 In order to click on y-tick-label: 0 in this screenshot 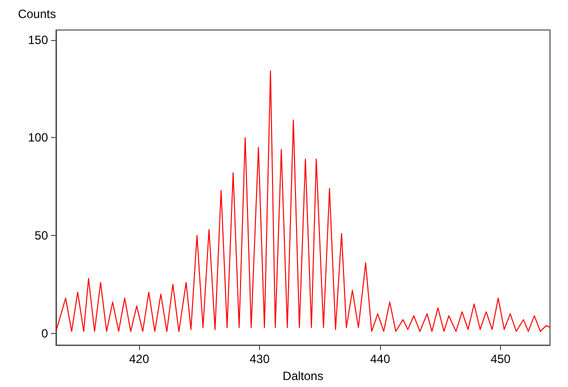, I will do `click(44, 333)`.